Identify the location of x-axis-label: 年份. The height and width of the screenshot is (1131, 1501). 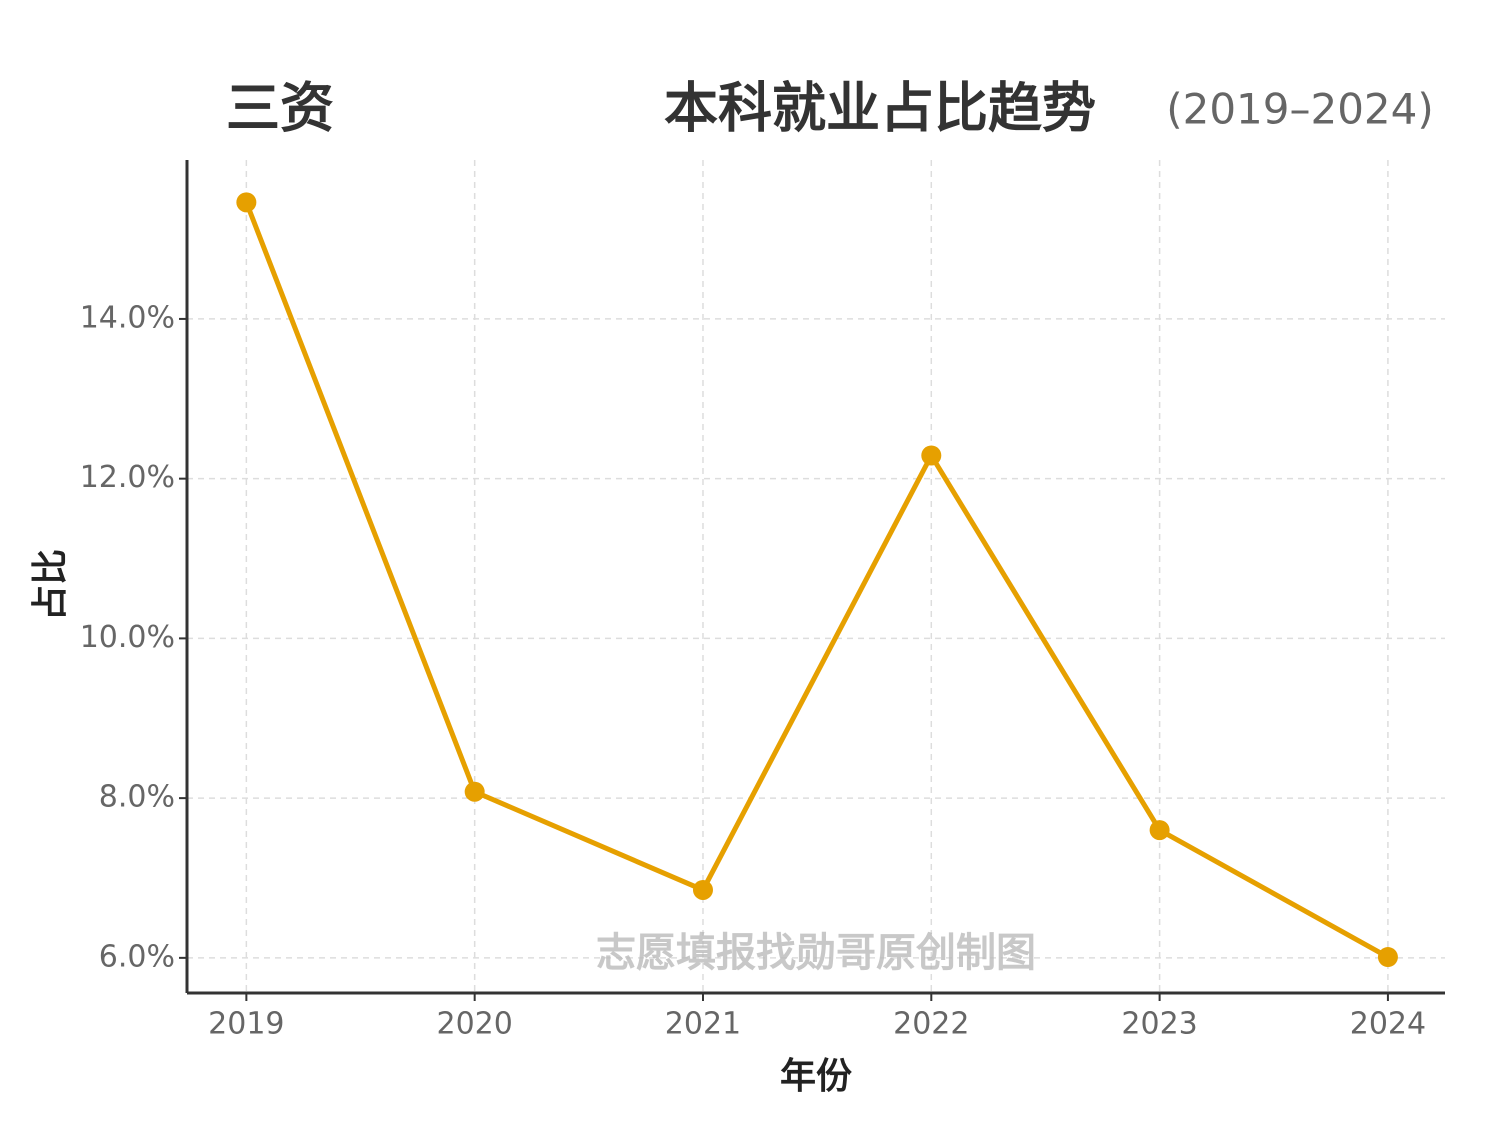
(816, 1076).